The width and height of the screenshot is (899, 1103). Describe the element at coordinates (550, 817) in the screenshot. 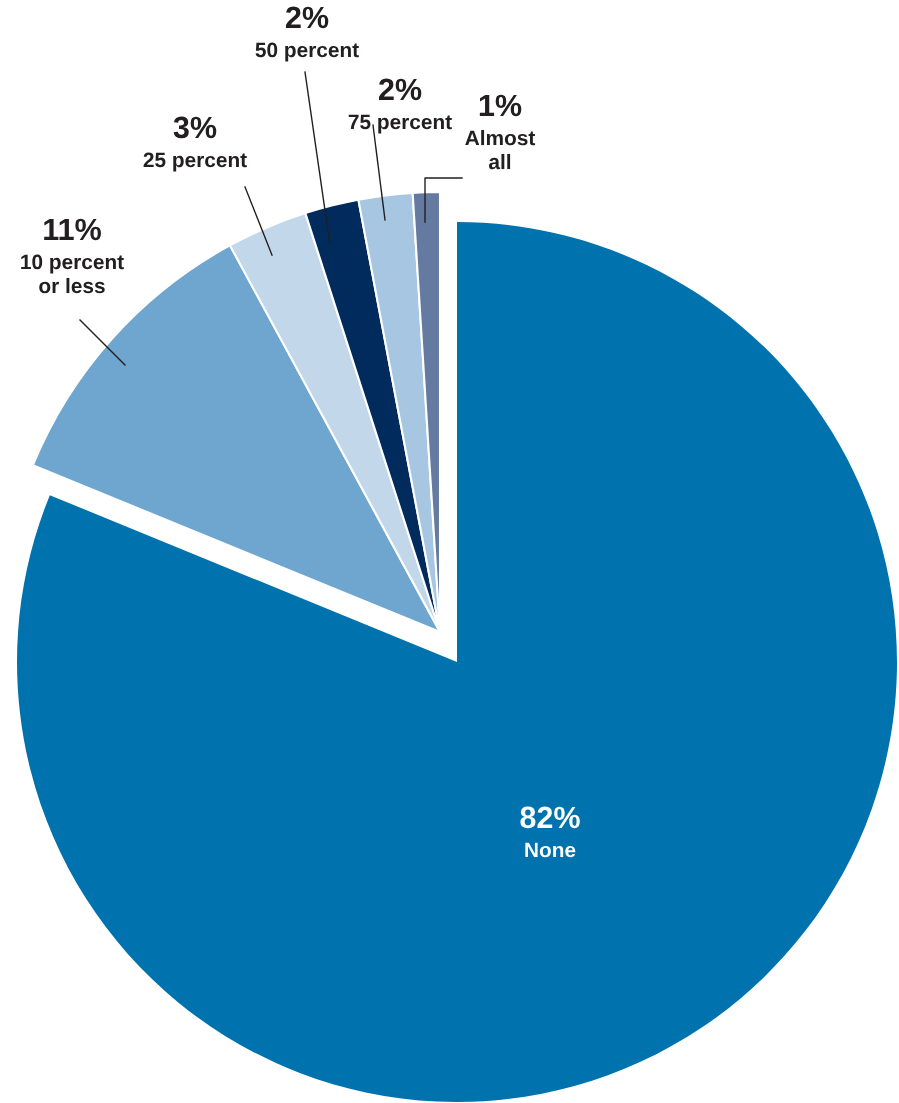

I see `data-label: 82%` at that location.